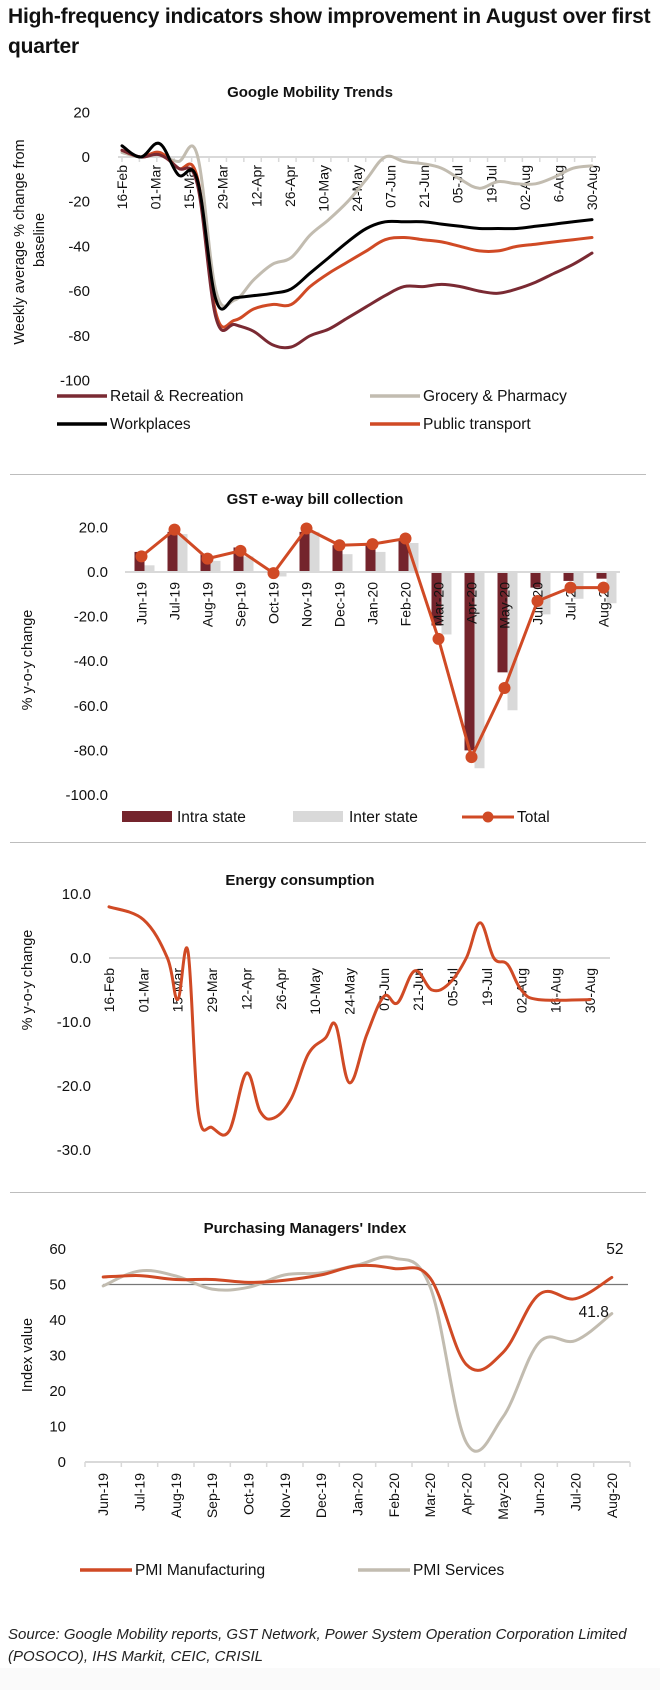 This screenshot has height=1690, width=660. What do you see at coordinates (91, 617) in the screenshot?
I see `y-tick-label: -20.0` at bounding box center [91, 617].